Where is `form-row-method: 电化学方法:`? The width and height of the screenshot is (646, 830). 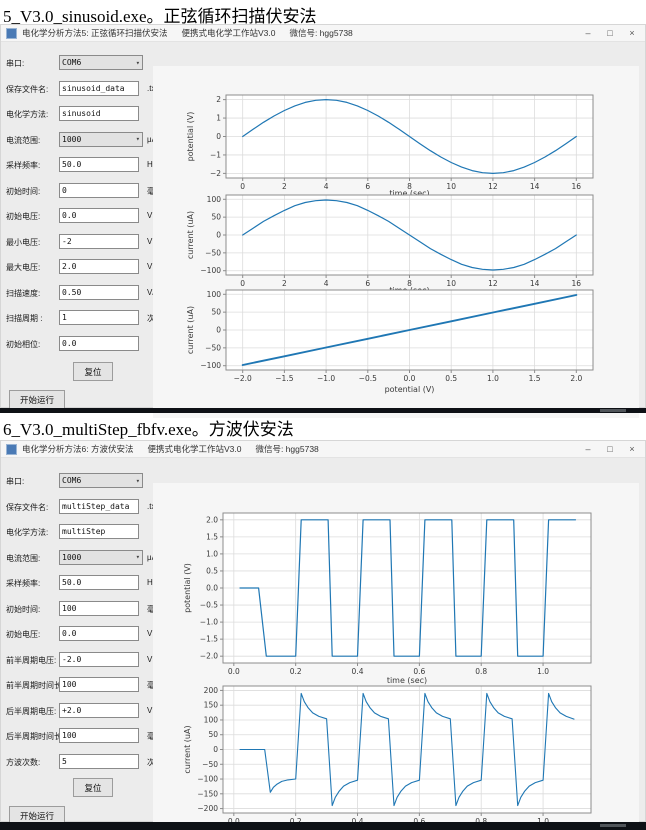
form-row-method: 电化学方法: is located at coordinates (77, 534).